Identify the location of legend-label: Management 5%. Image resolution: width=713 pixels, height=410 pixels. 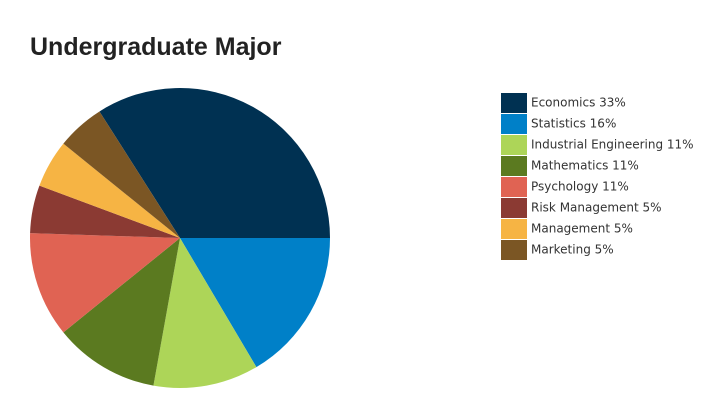
(582, 229).